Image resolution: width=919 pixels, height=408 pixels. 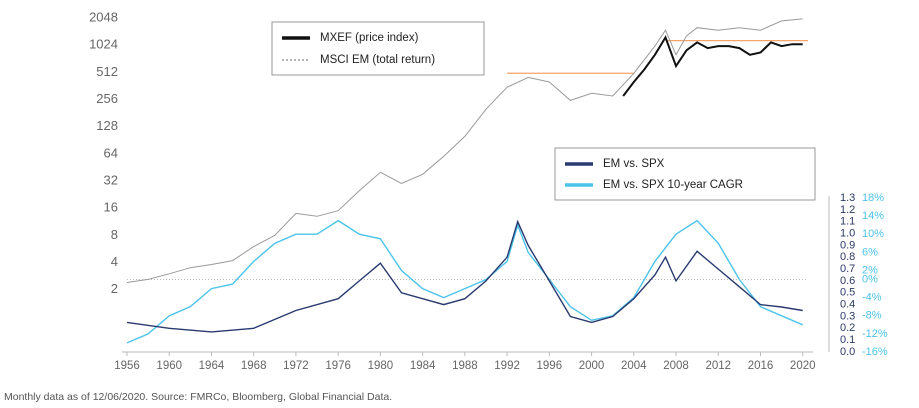 What do you see at coordinates (847, 293) in the screenshot?
I see `y2-tick-label: 0.5` at bounding box center [847, 293].